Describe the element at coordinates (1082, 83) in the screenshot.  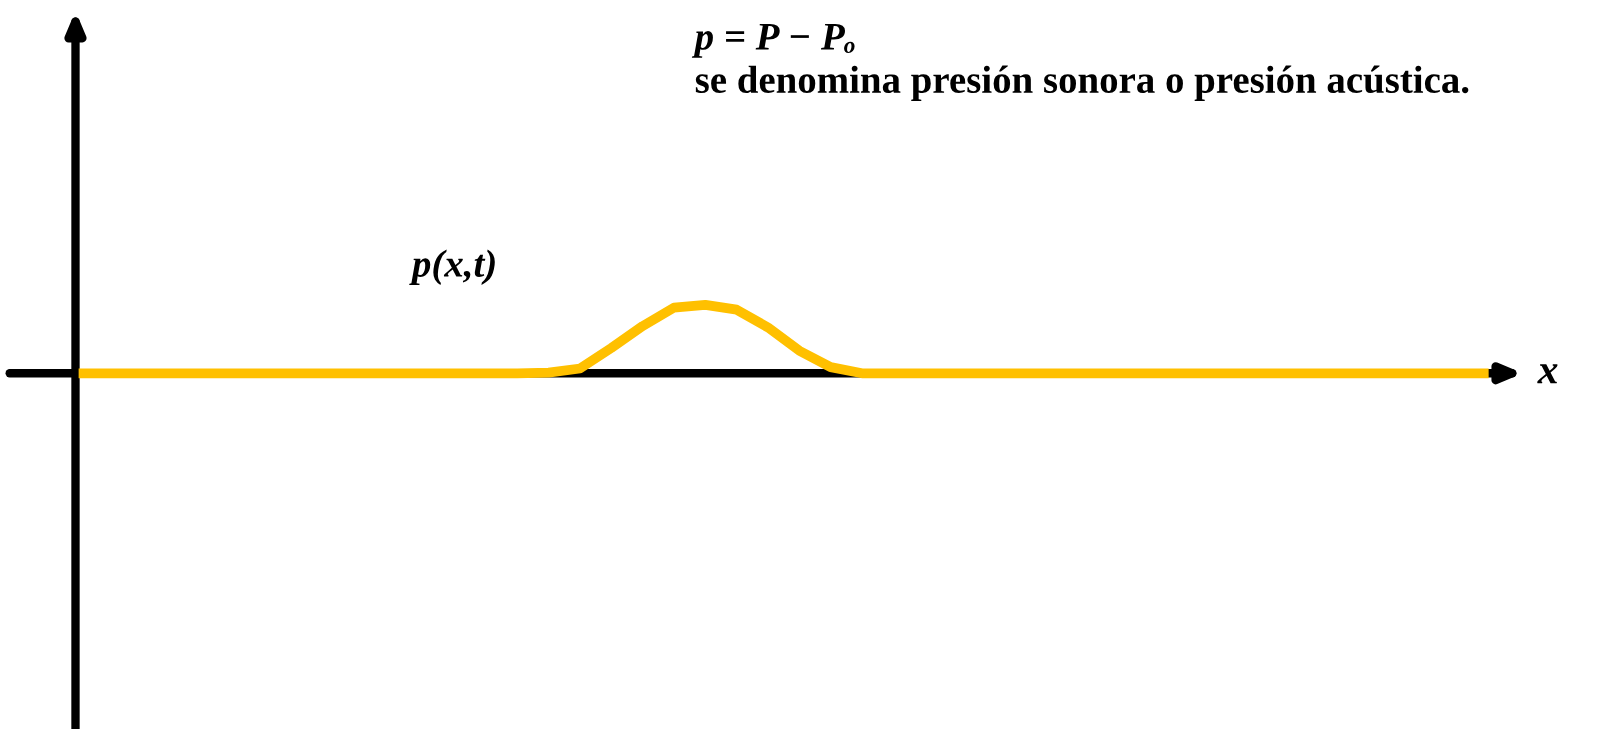
I see `text: se denomina presión sonora o presión acústica.` at that location.